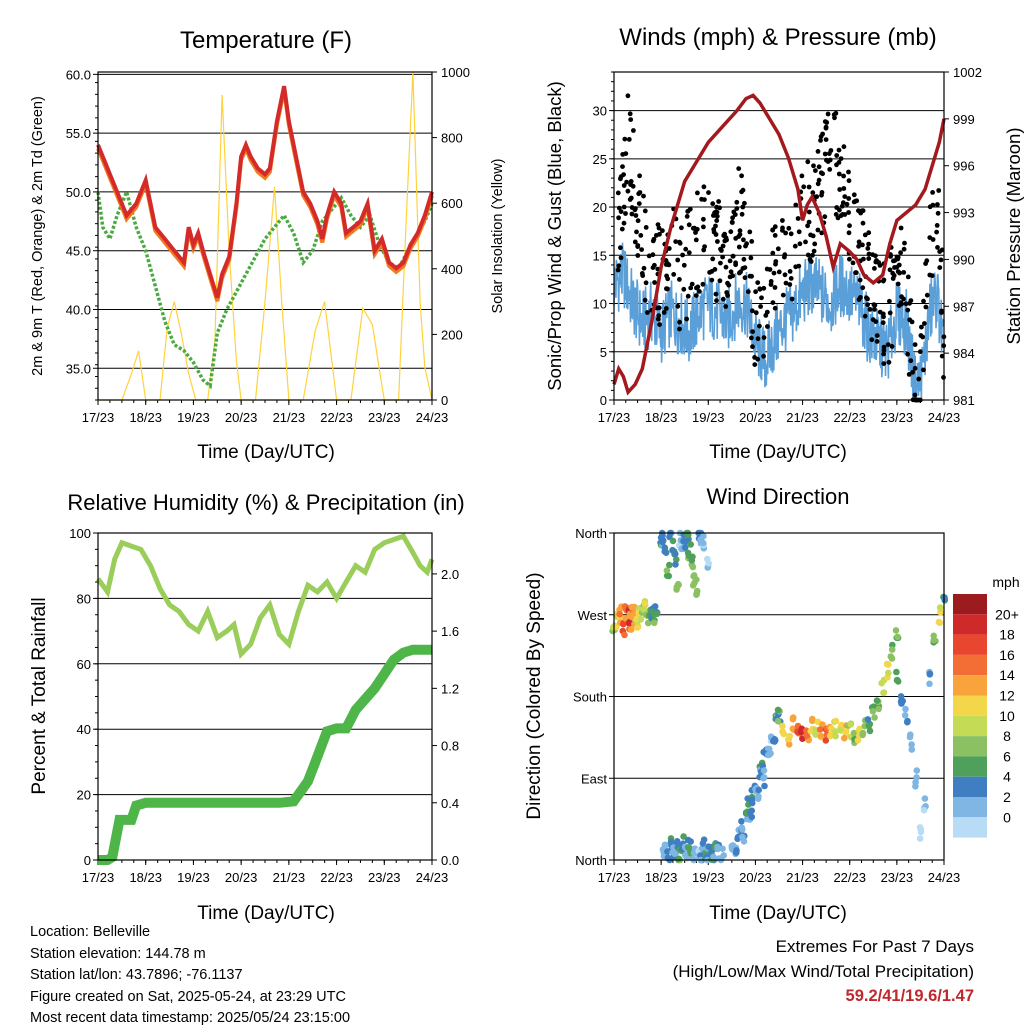  I want to click on x-tick-label: 18/23, so click(145, 417).